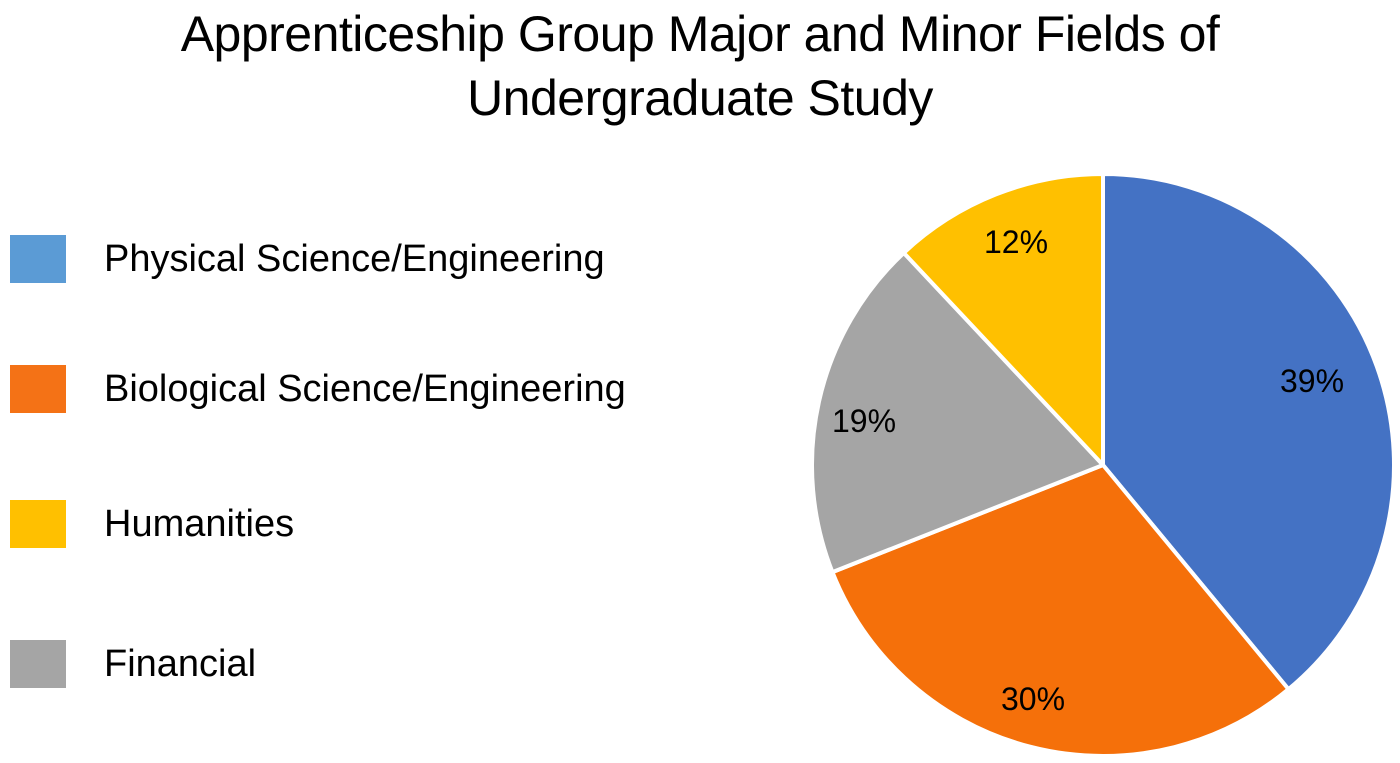 The height and width of the screenshot is (763, 1400). Describe the element at coordinates (1016, 242) in the screenshot. I see `slice-label-humanities: 12%` at that location.